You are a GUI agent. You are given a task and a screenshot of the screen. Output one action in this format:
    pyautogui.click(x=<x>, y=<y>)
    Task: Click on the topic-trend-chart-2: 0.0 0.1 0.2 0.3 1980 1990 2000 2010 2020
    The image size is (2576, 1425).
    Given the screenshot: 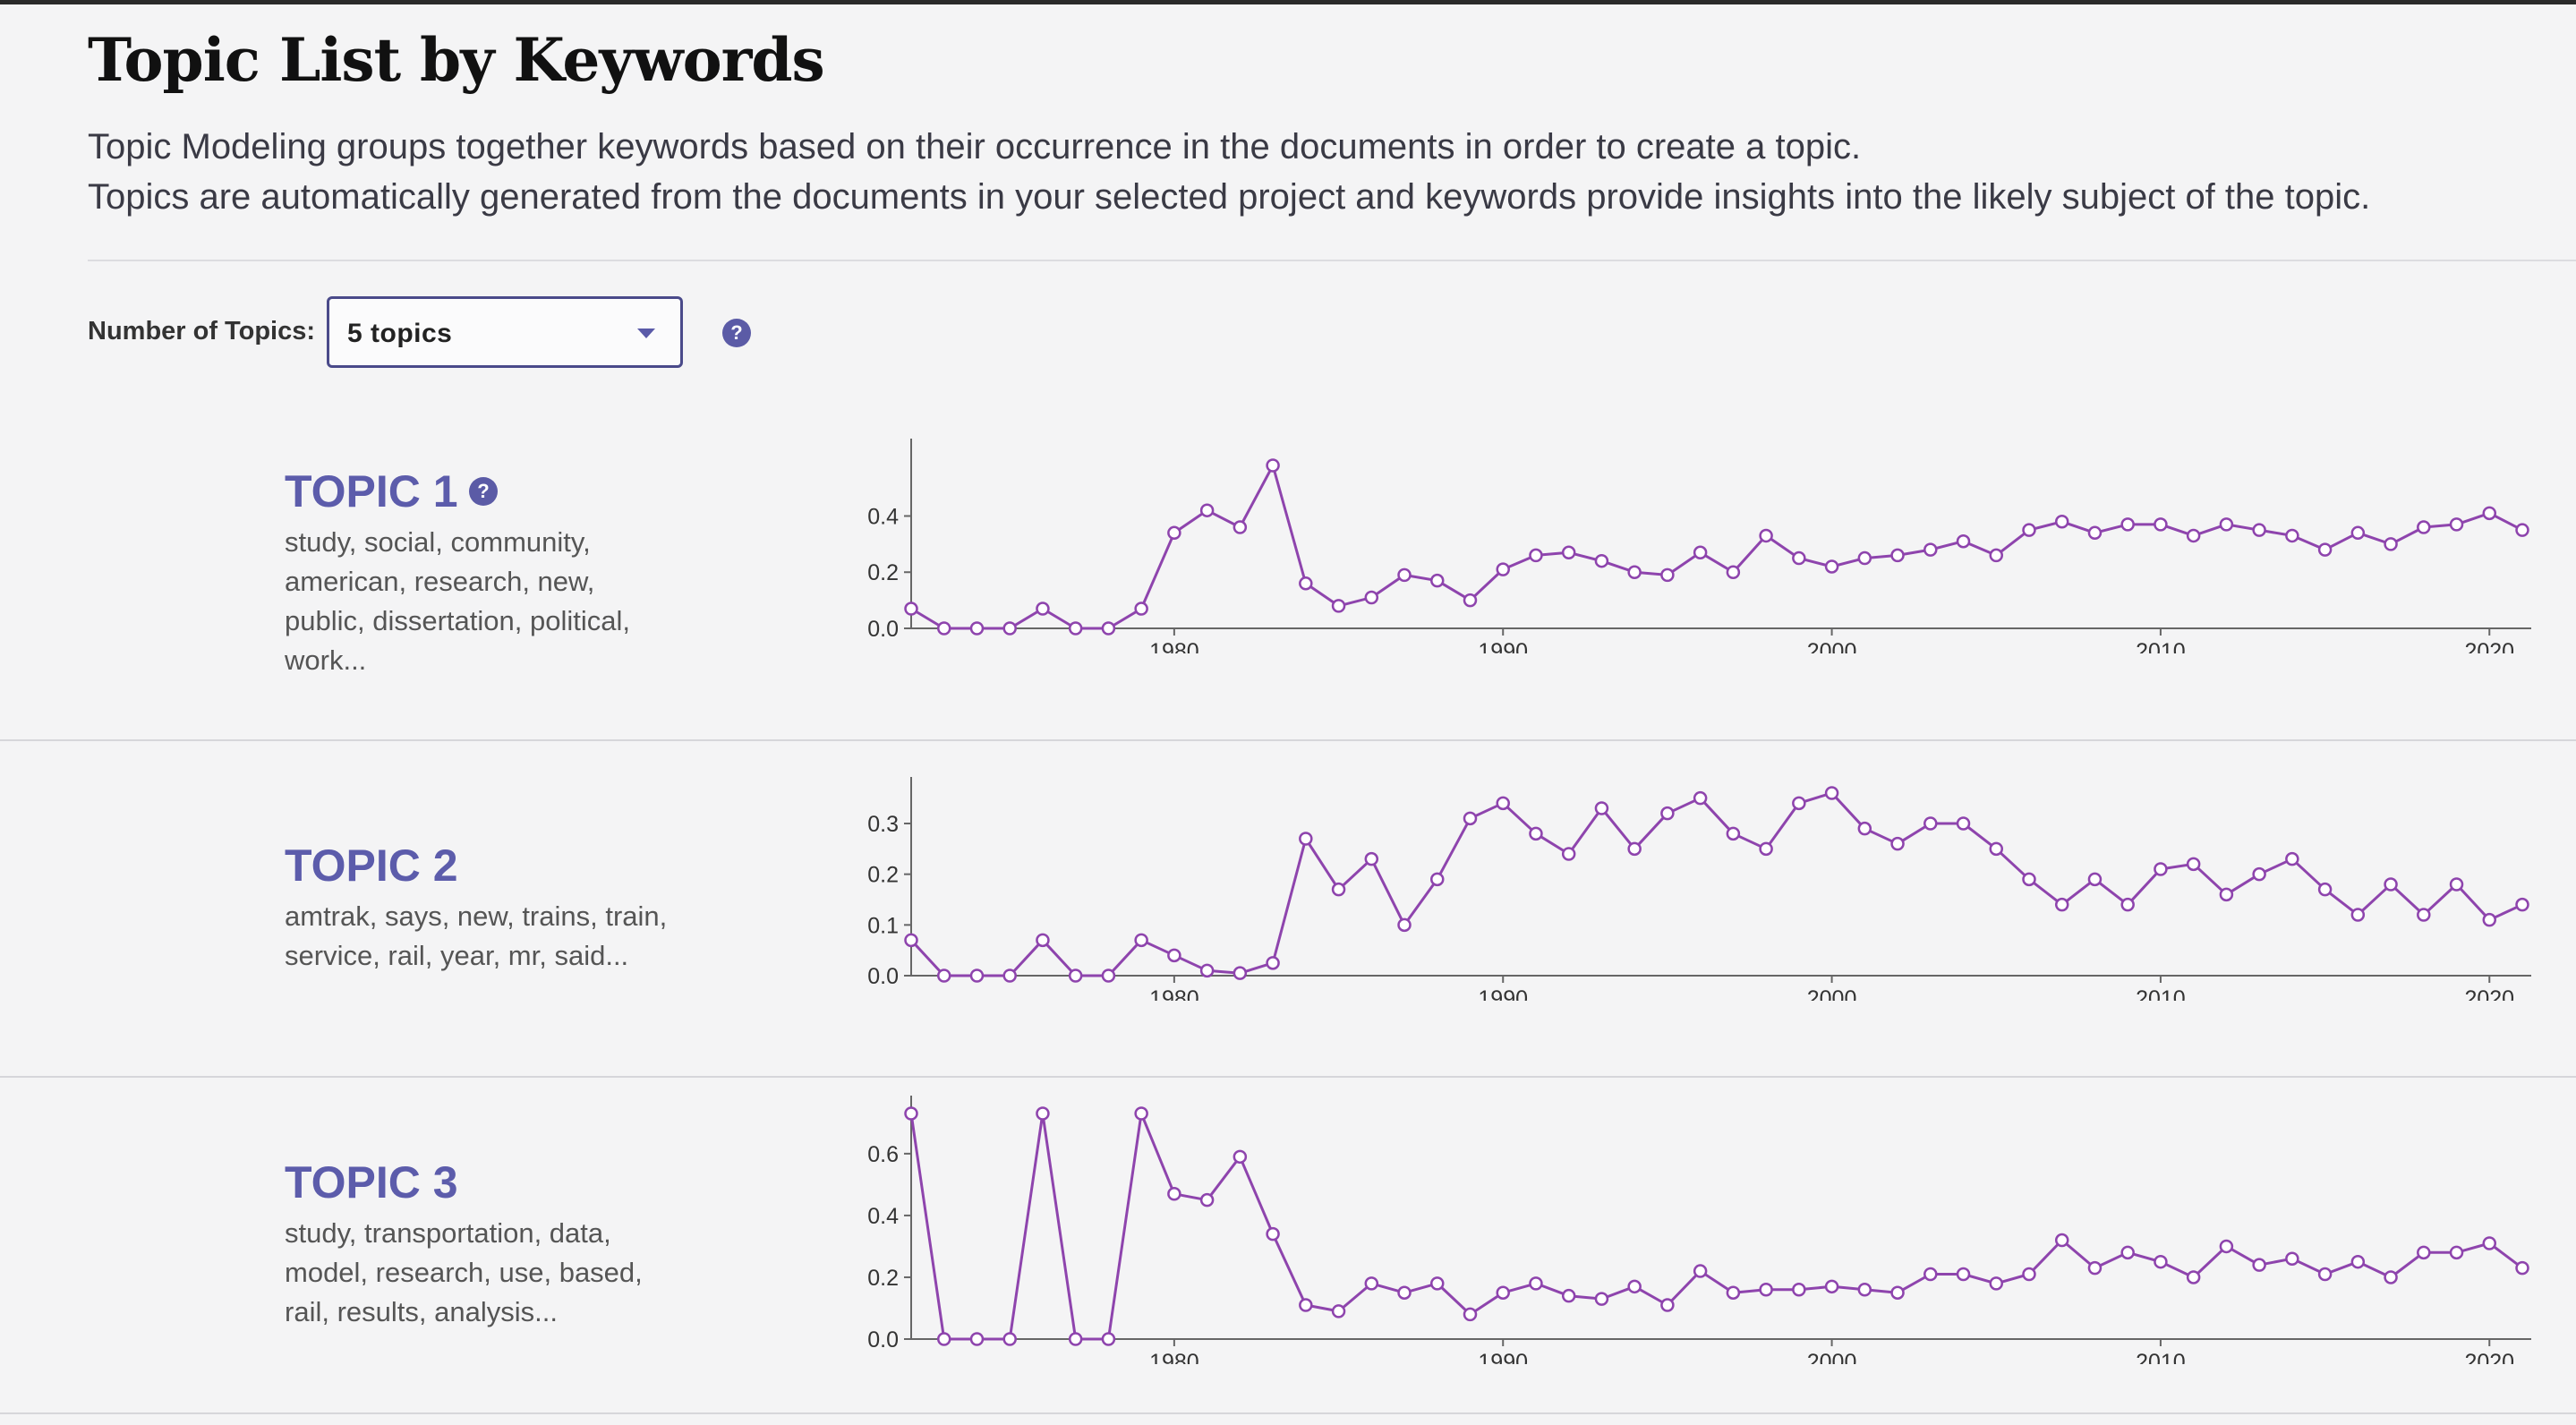 What is the action you would take?
    pyautogui.click(x=1691, y=889)
    